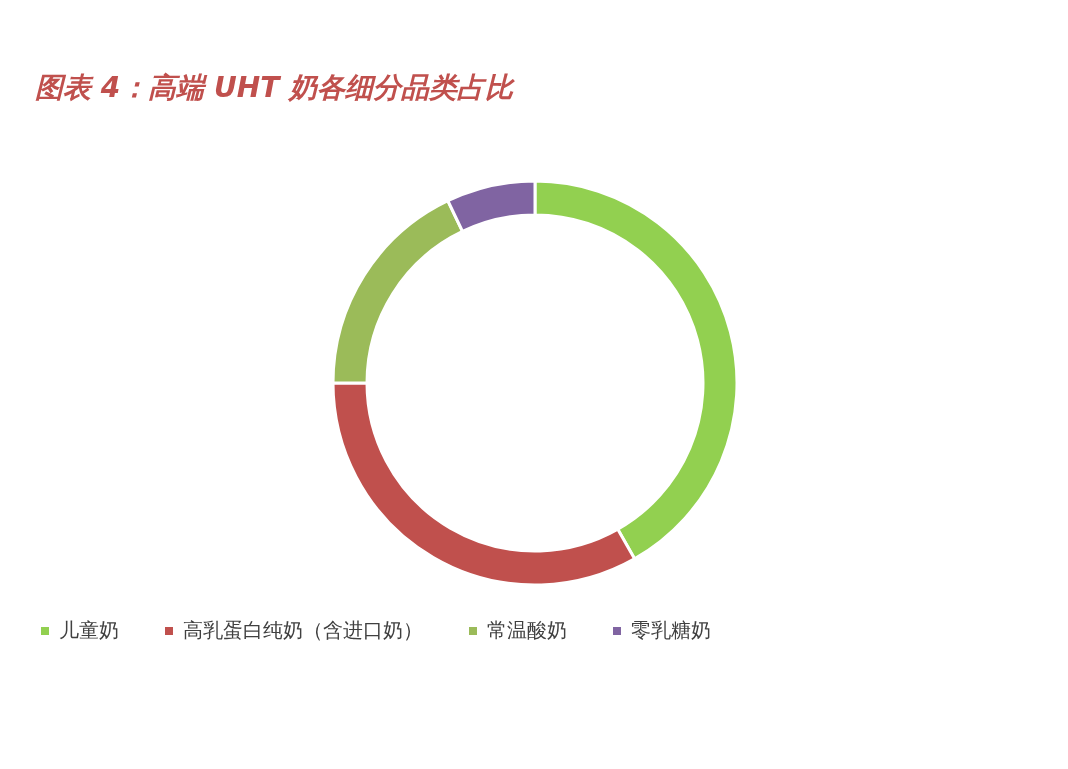 The image size is (1068, 769). What do you see at coordinates (89, 630) in the screenshot?
I see `legend-label: 儿童奶` at bounding box center [89, 630].